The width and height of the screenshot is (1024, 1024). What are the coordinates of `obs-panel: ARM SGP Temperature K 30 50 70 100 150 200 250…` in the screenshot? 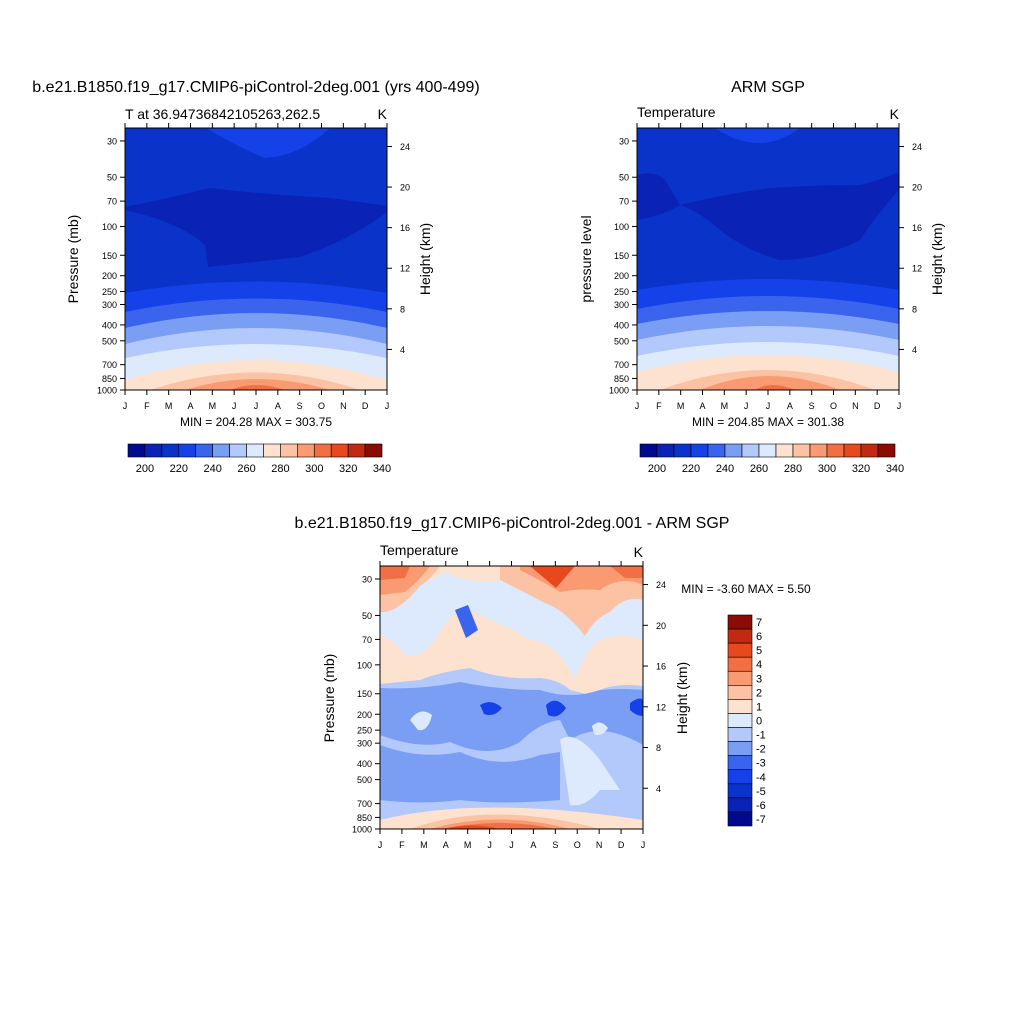 It's located at (761, 277).